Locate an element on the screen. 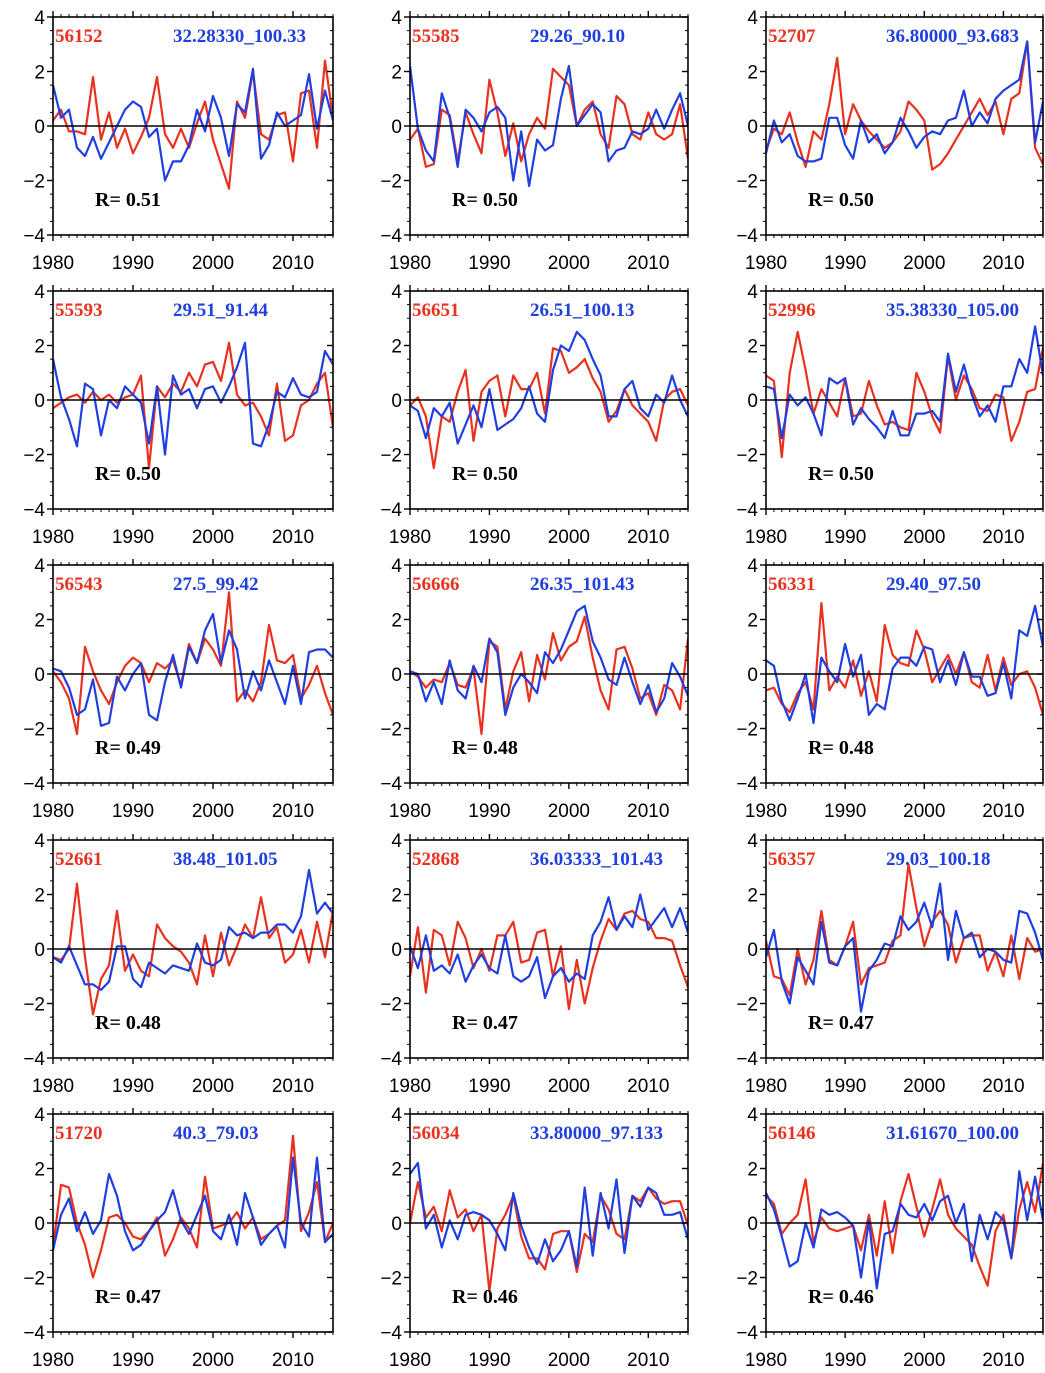  coordinate-label: 26.51_100.13 is located at coordinates (582, 310).